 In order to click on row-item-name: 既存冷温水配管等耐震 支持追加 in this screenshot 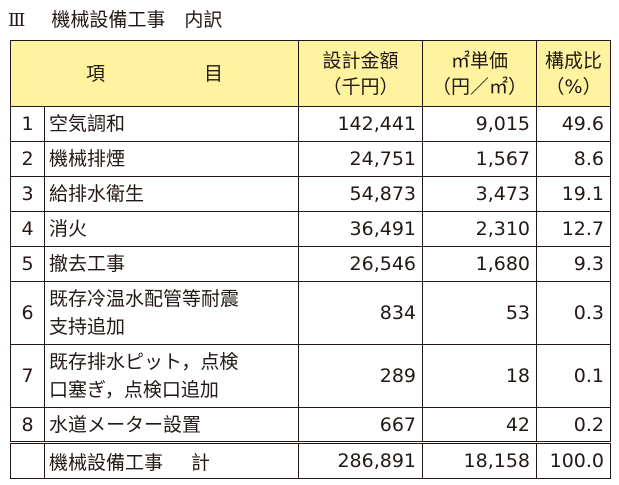, I will do `click(171, 313)`.